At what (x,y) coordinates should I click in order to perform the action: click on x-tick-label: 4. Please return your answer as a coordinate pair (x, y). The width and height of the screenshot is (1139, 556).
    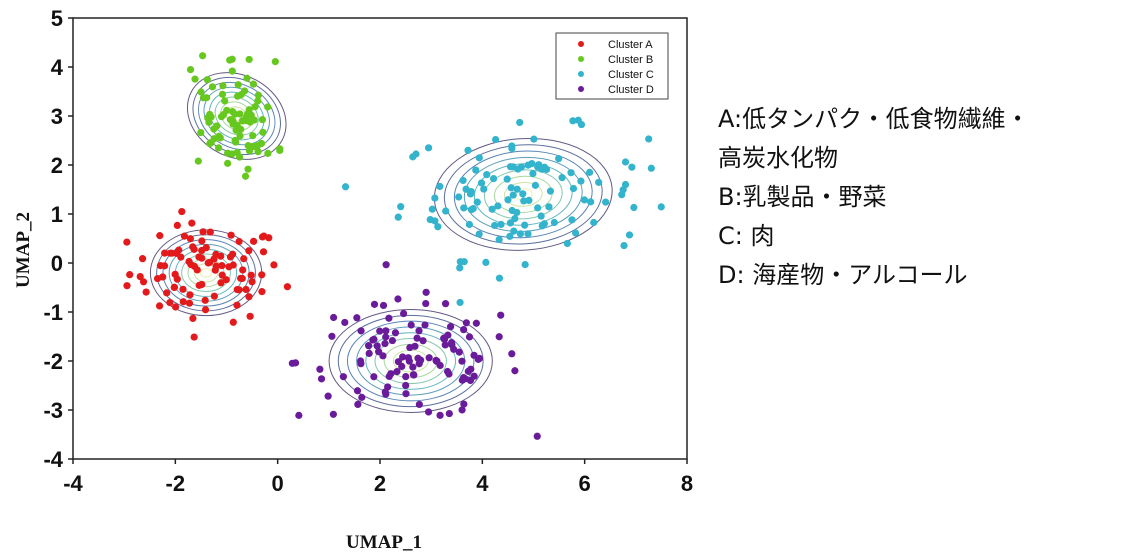
    Looking at the image, I should click on (482, 483).